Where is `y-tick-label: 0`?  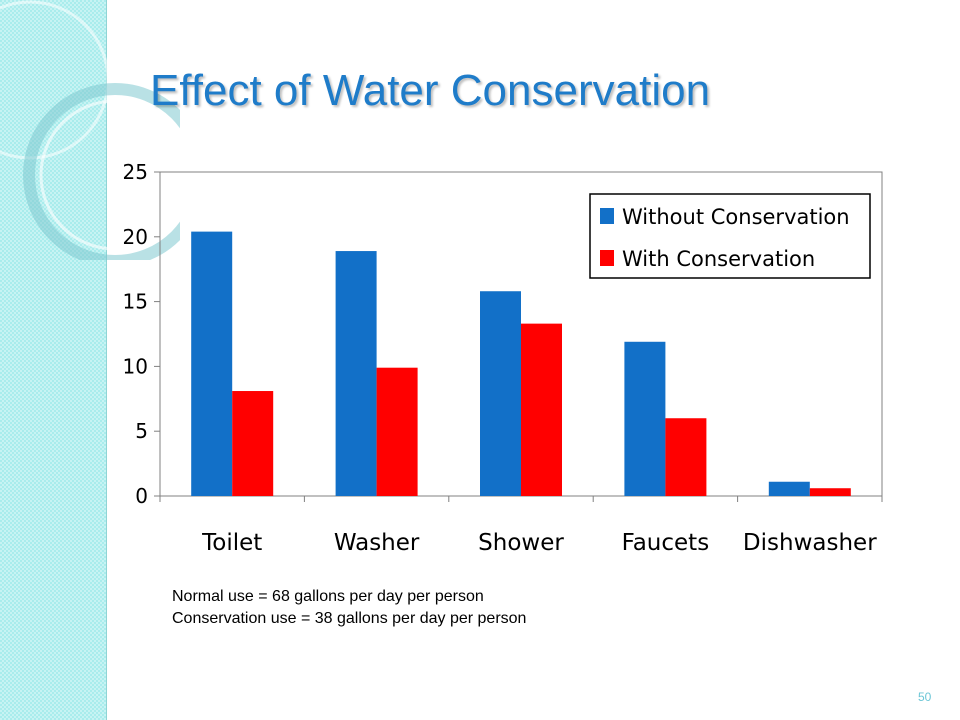 y-tick-label: 0 is located at coordinates (141, 496).